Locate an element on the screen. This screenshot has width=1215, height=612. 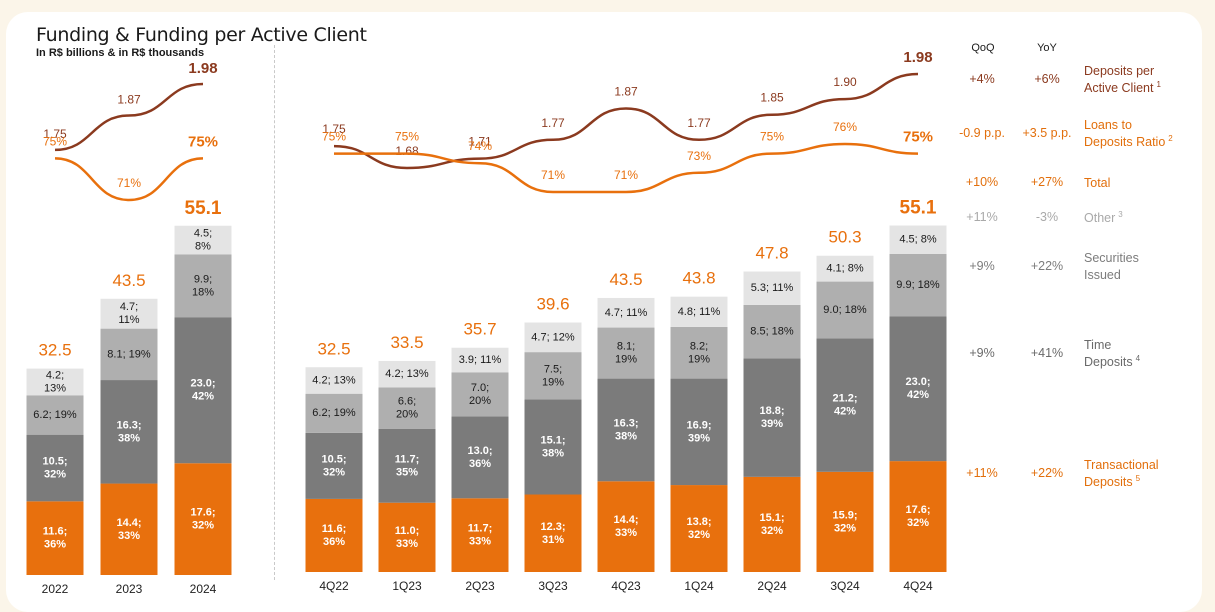
transactional-footnote-marker: 5 is located at coordinates (1138, 478).